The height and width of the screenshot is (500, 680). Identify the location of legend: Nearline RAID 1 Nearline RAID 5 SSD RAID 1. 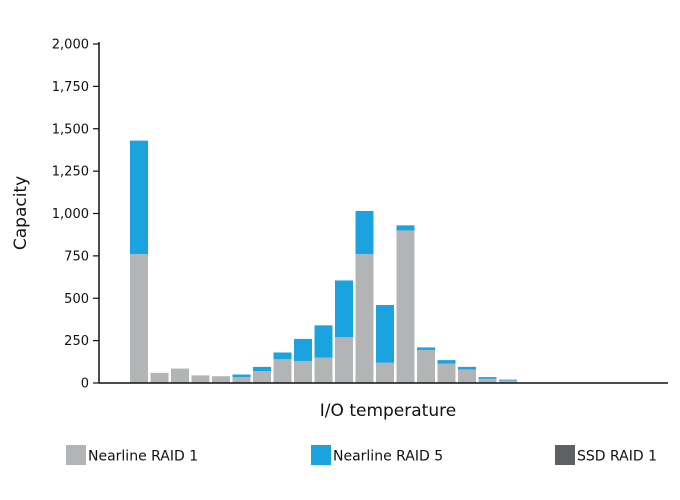
(361, 455).